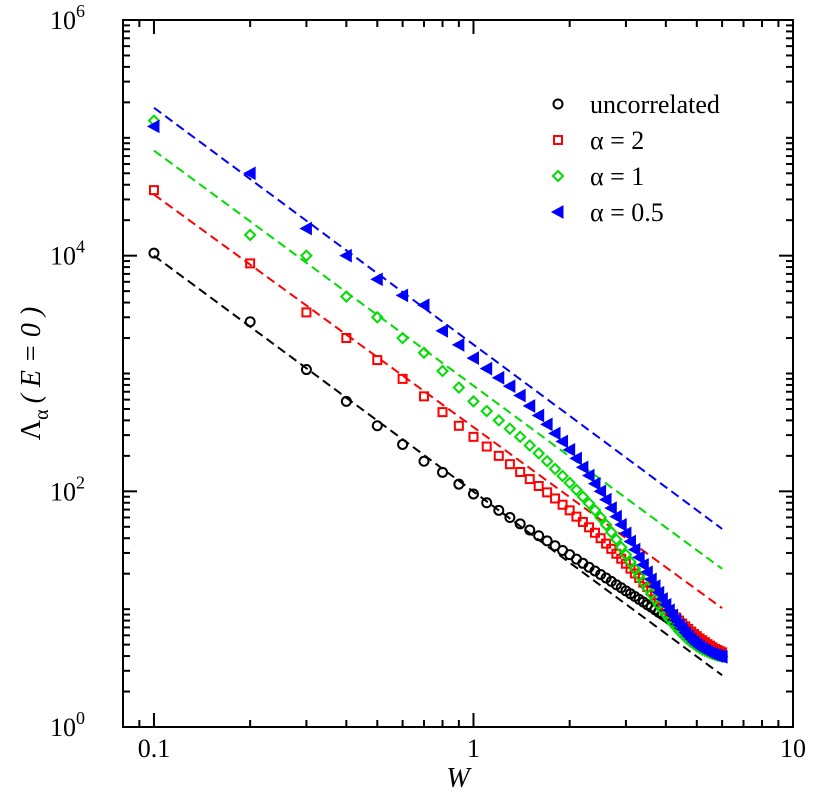  Describe the element at coordinates (80, 247) in the screenshot. I see `y-tick-label-exponent: 4` at that location.